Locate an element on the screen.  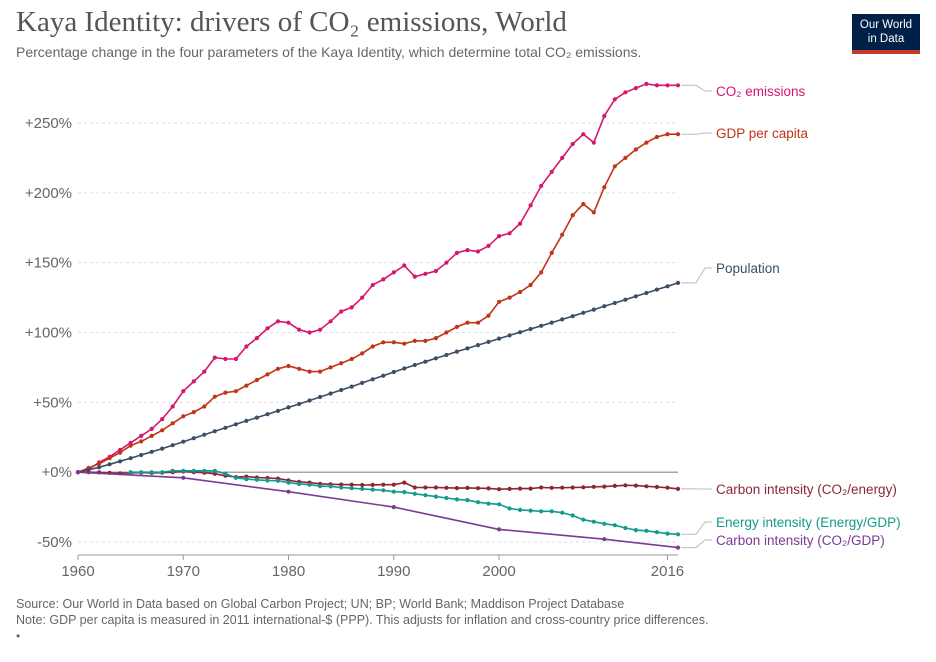
series-label: CO₂ emissions is located at coordinates (761, 91).